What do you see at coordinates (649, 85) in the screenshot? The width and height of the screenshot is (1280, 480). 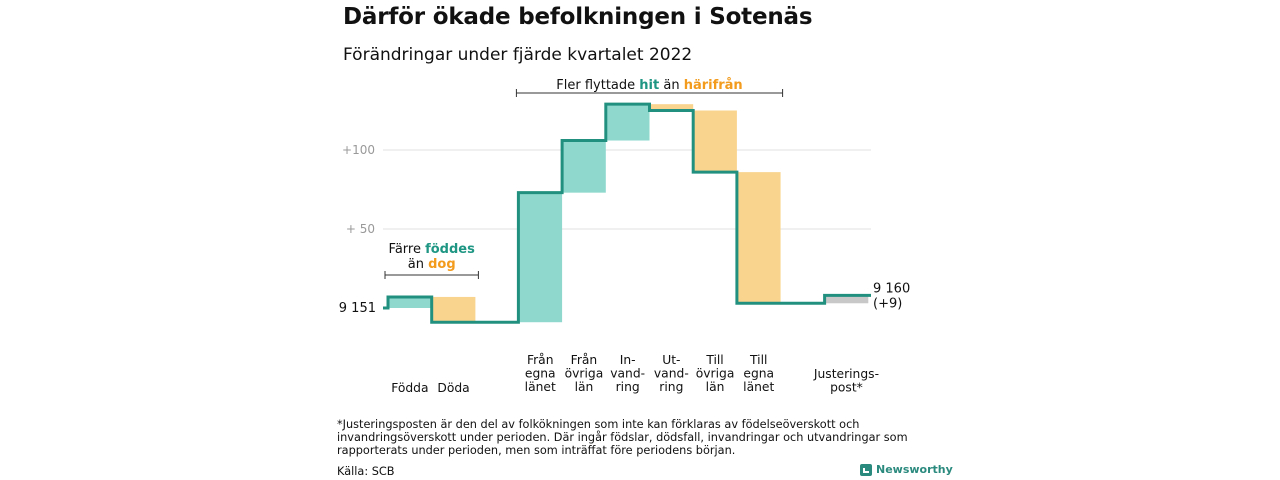 I see `annotation-migration: Fler flyttade hit än härifrån` at bounding box center [649, 85].